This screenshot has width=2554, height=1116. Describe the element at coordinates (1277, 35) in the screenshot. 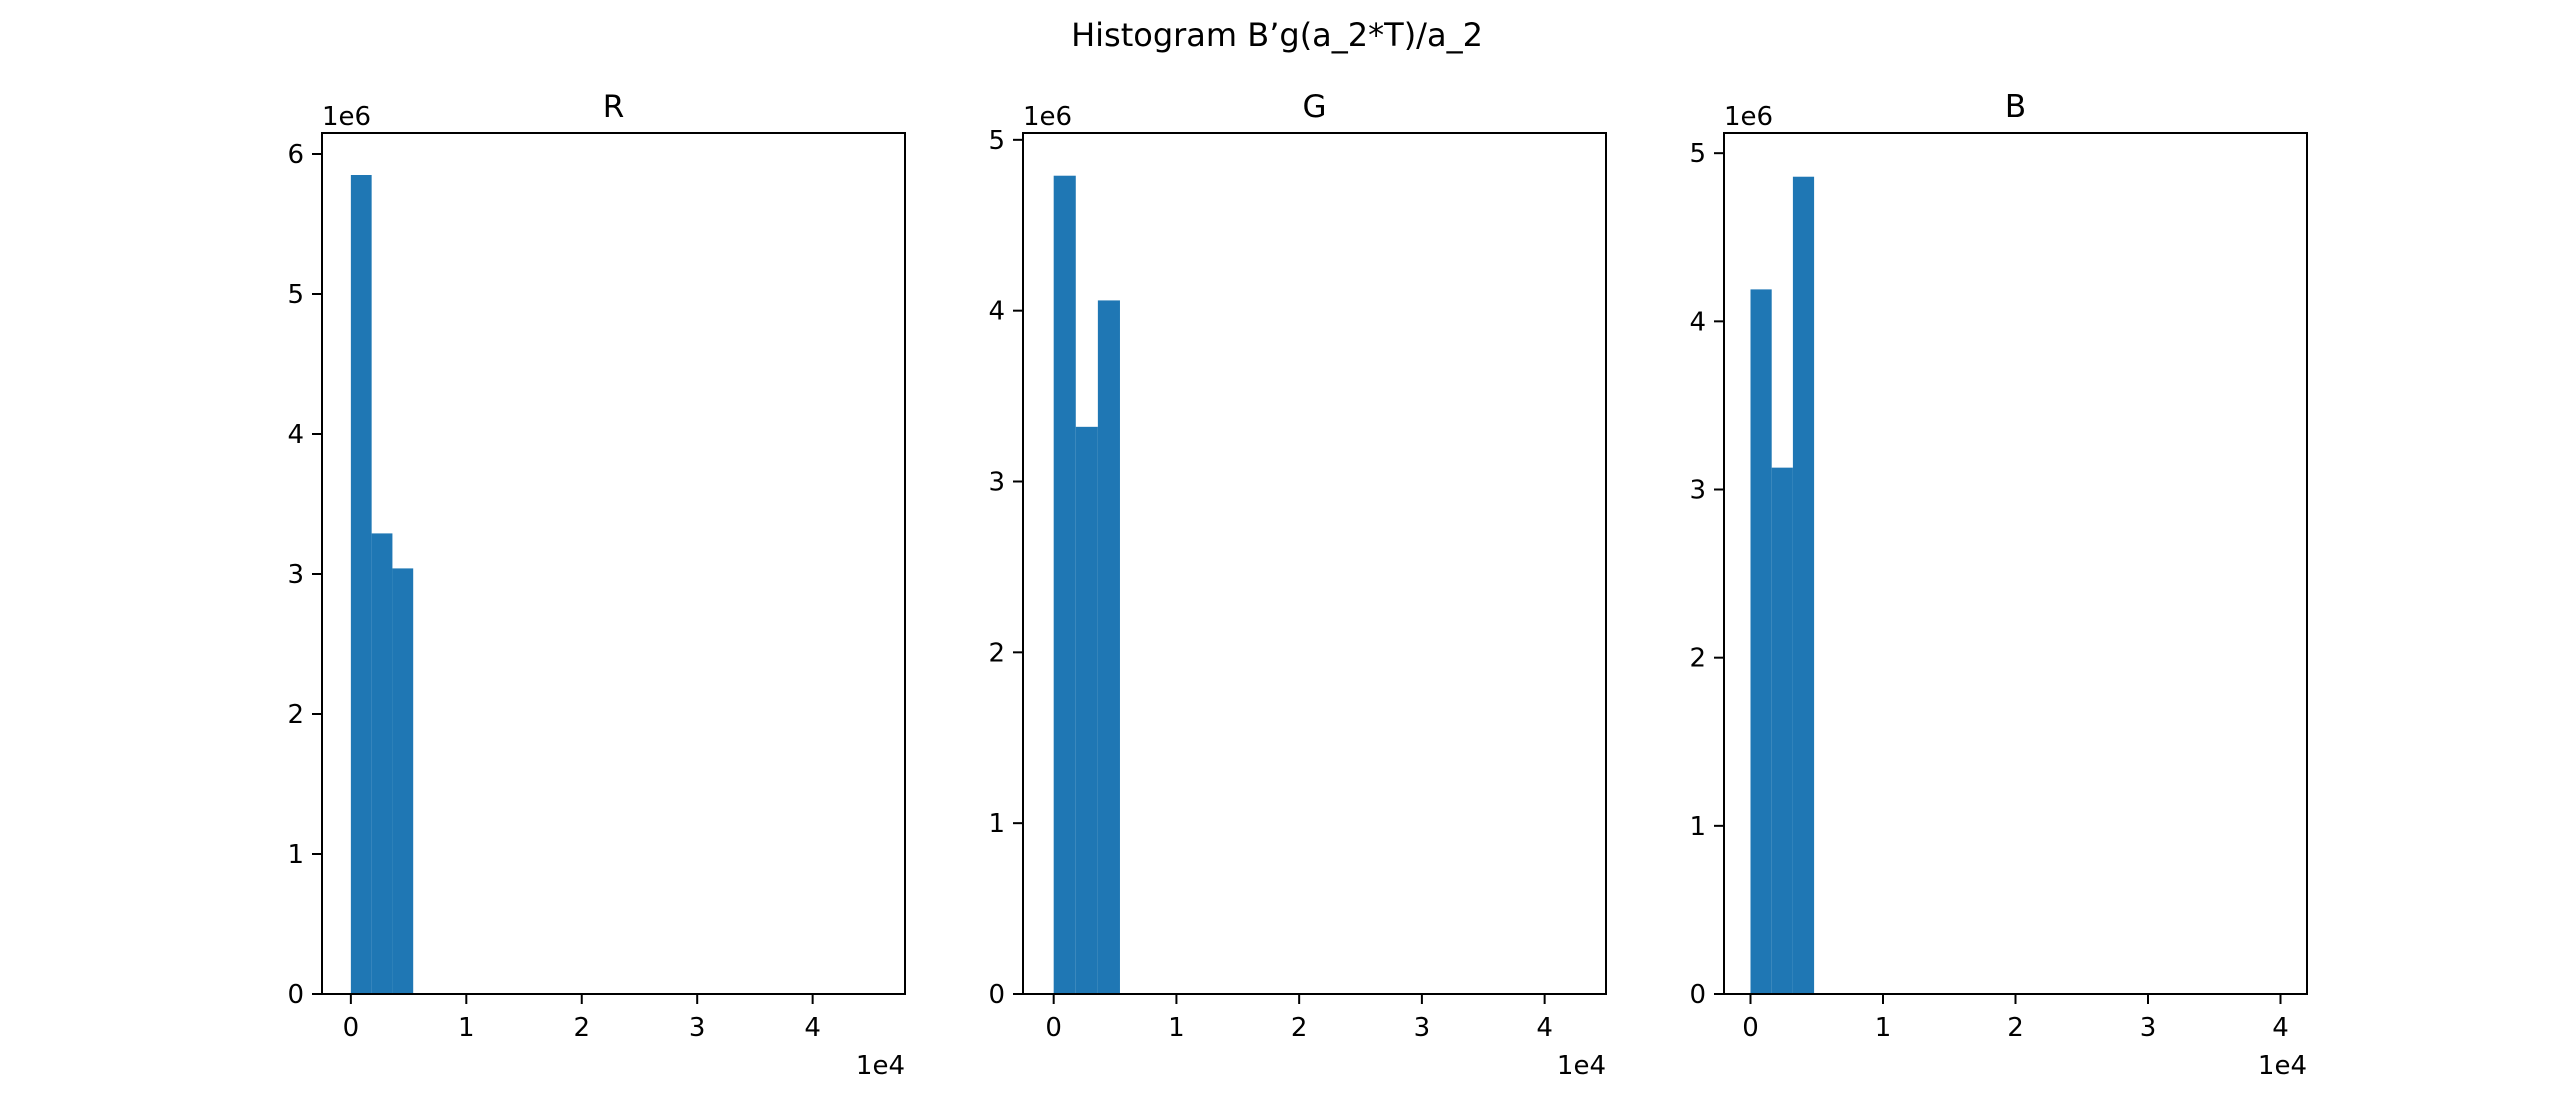

I see `figure-title: Histogram B’g(a_2*T)/a_2` at that location.